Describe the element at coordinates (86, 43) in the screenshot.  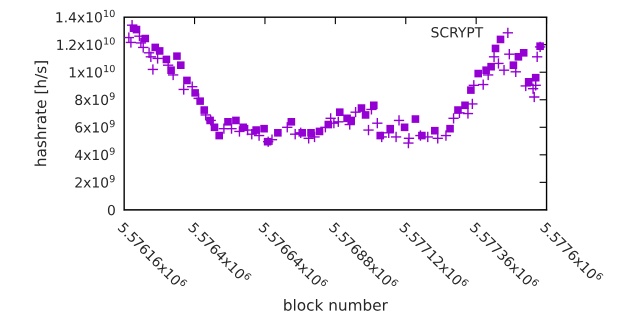
I see `y-tick-label: 1.2x10$^{10}$` at that location.